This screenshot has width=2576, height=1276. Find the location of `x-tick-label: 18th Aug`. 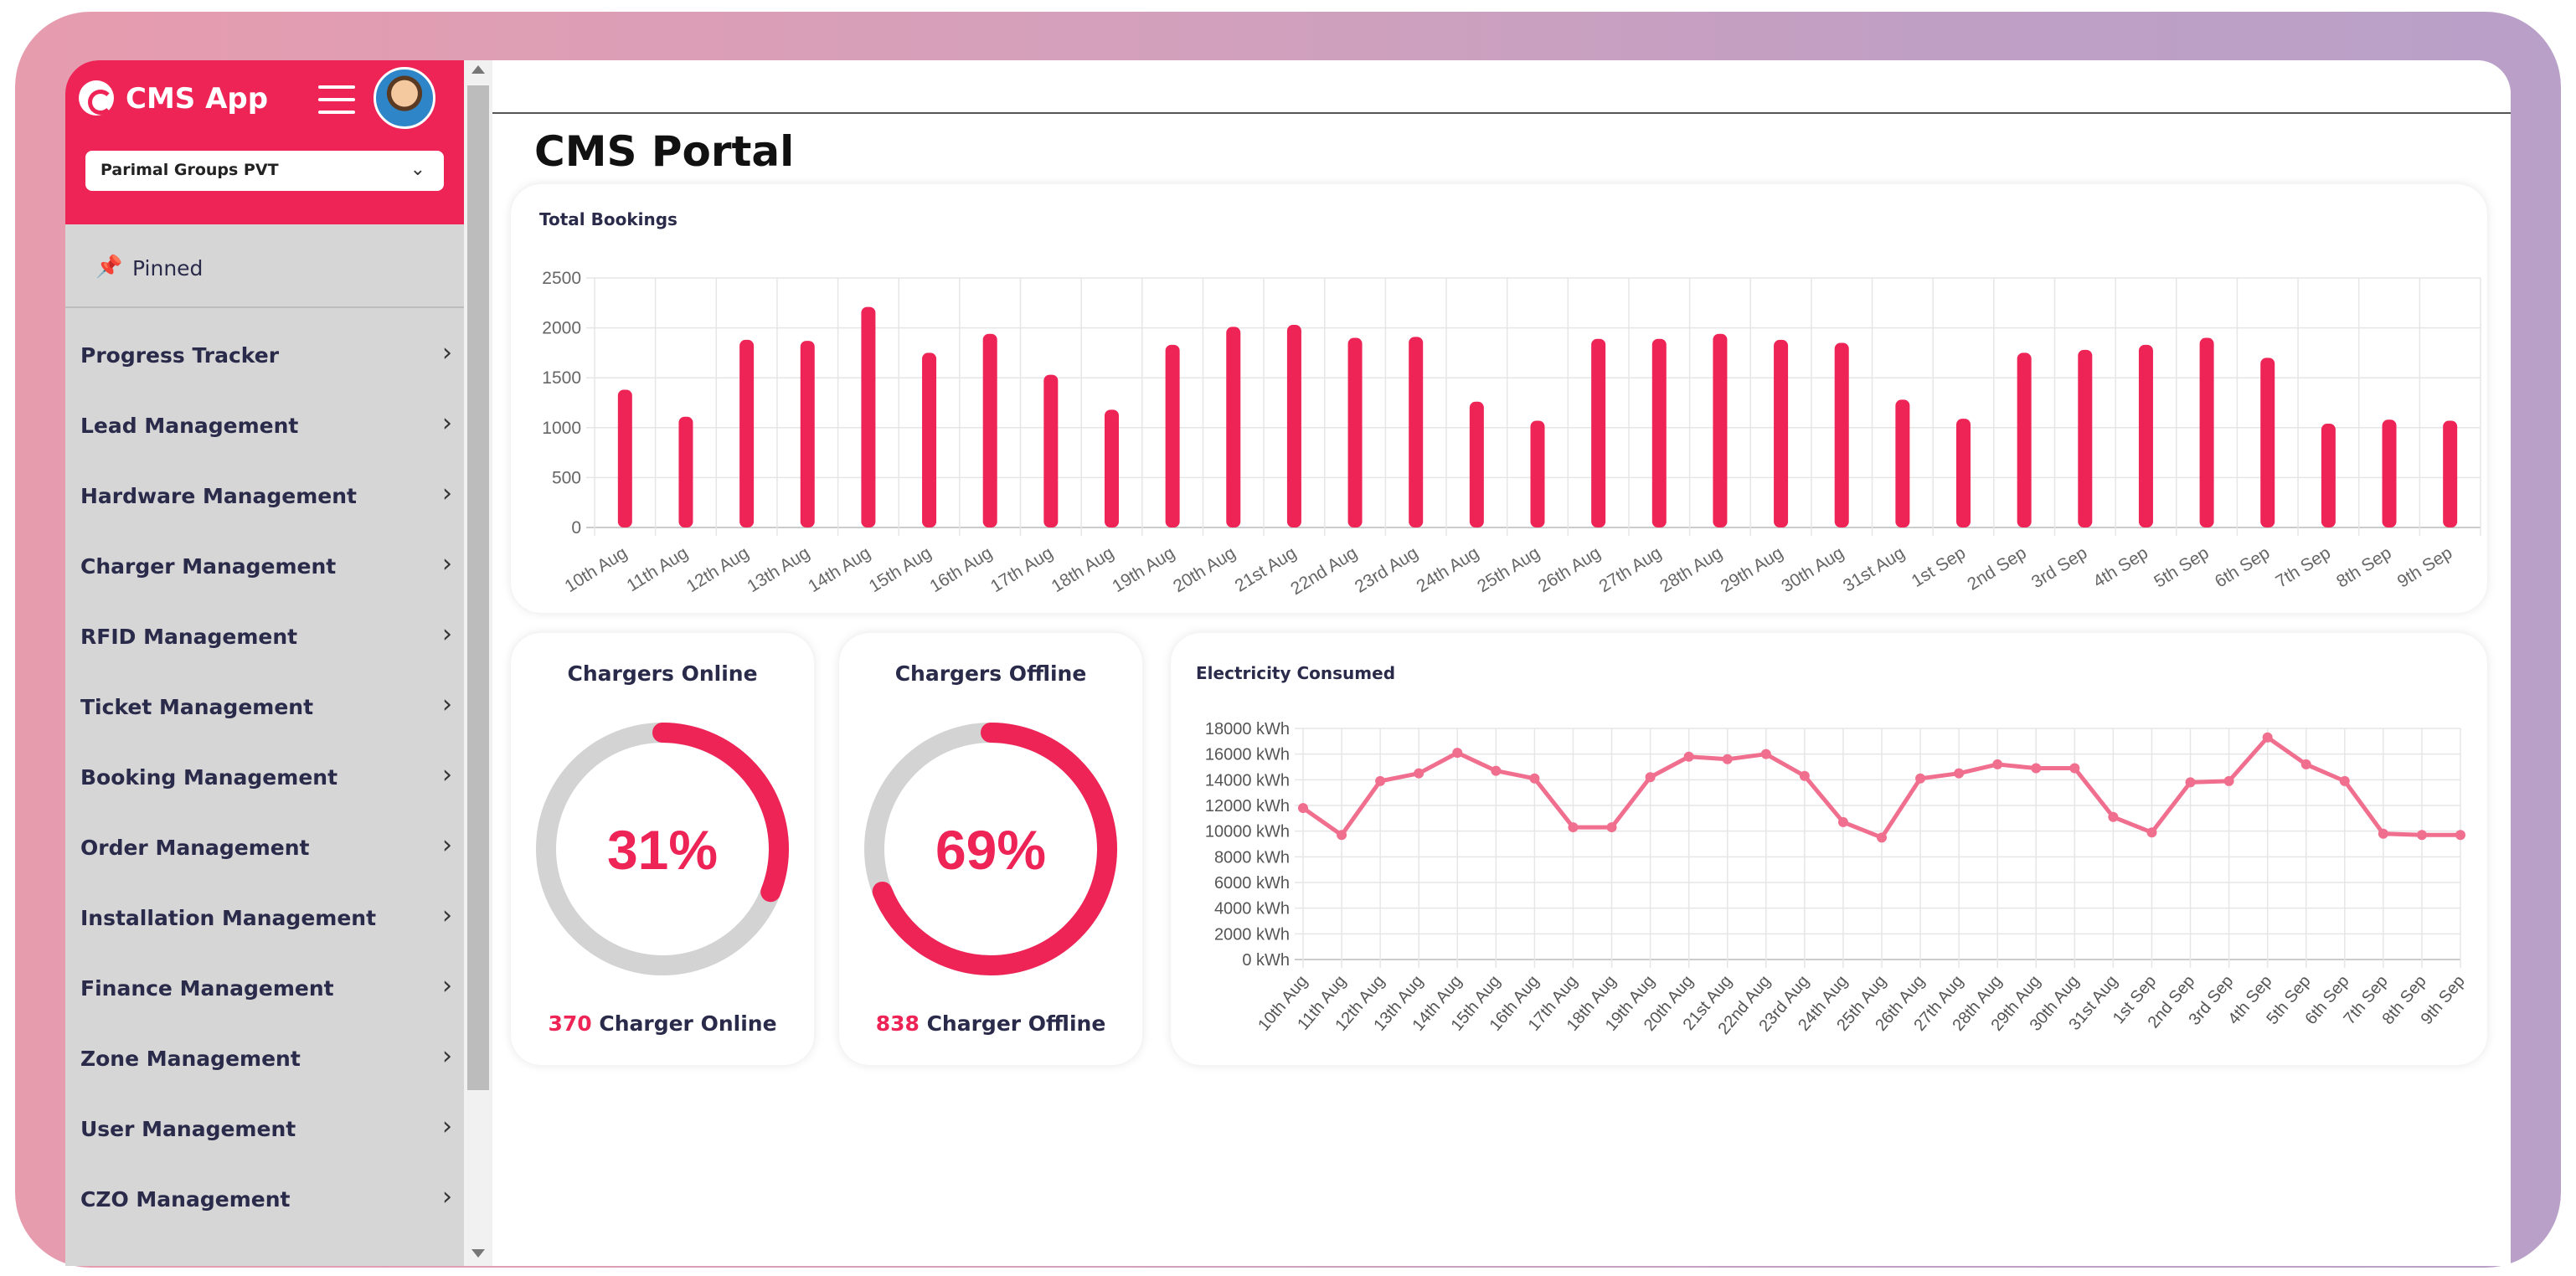

x-tick-label: 18th Aug is located at coordinates (1083, 569).